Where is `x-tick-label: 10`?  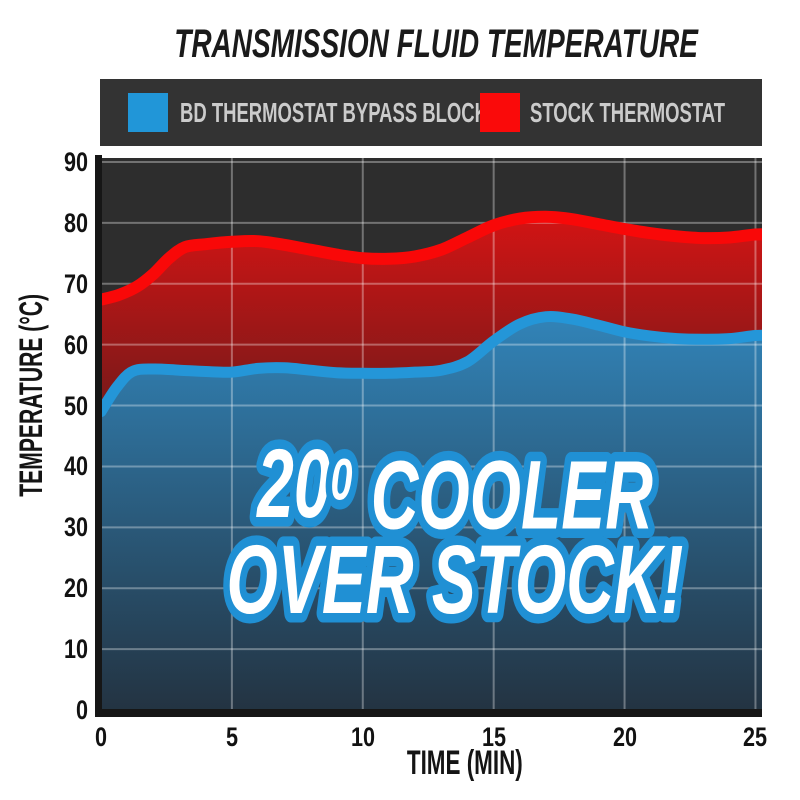
x-tick-label: 10 is located at coordinates (362, 737).